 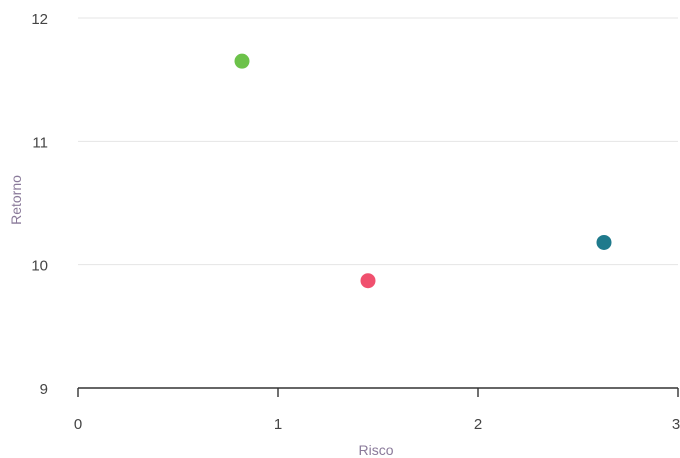 What do you see at coordinates (278, 424) in the screenshot?
I see `x-tick-label: 1` at bounding box center [278, 424].